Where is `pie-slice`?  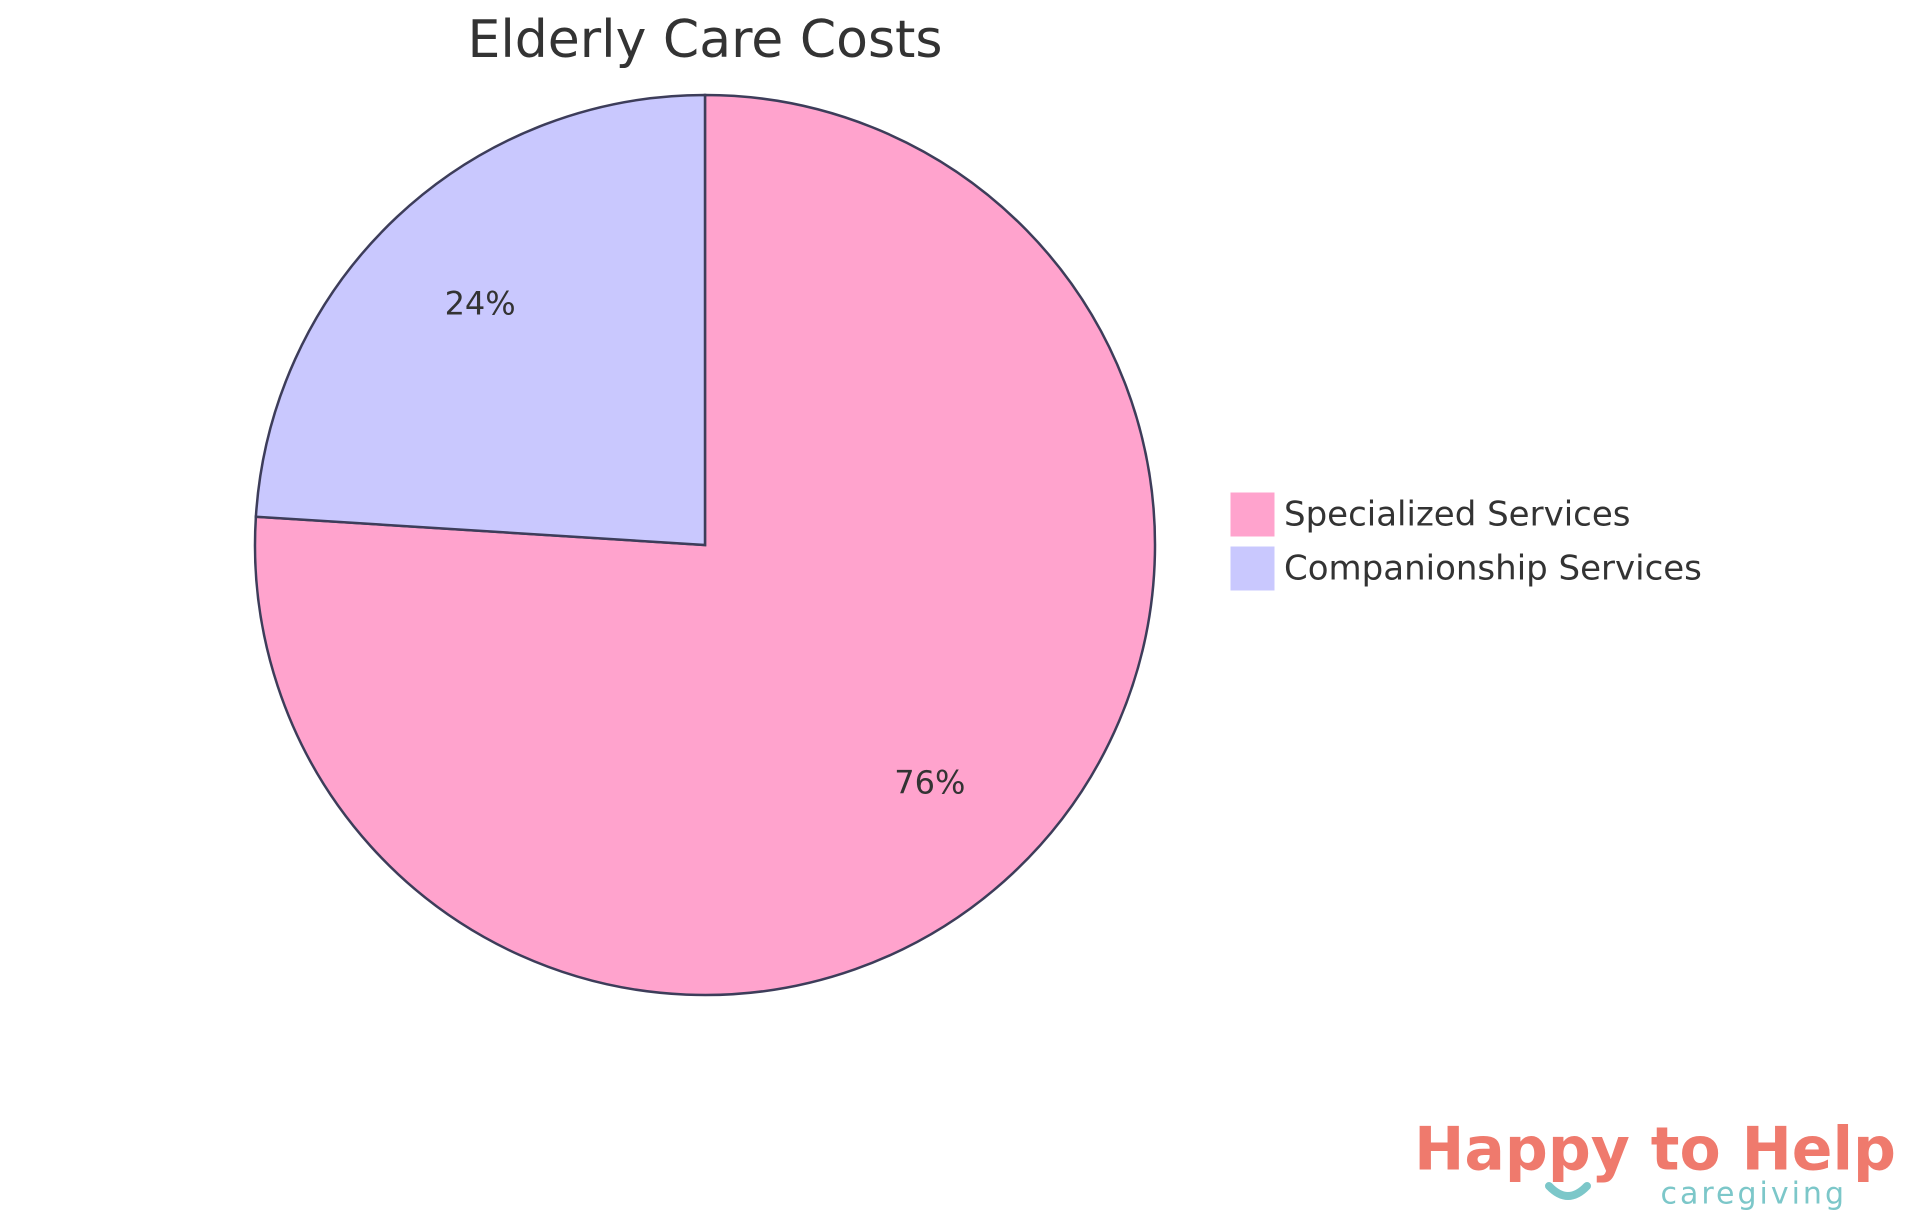
pie-slice is located at coordinates (480, 320).